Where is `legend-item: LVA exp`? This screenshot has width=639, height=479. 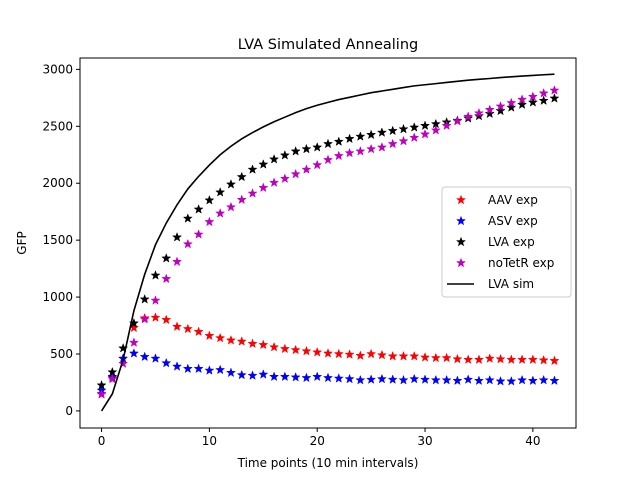
legend-item: LVA exp is located at coordinates (495, 242).